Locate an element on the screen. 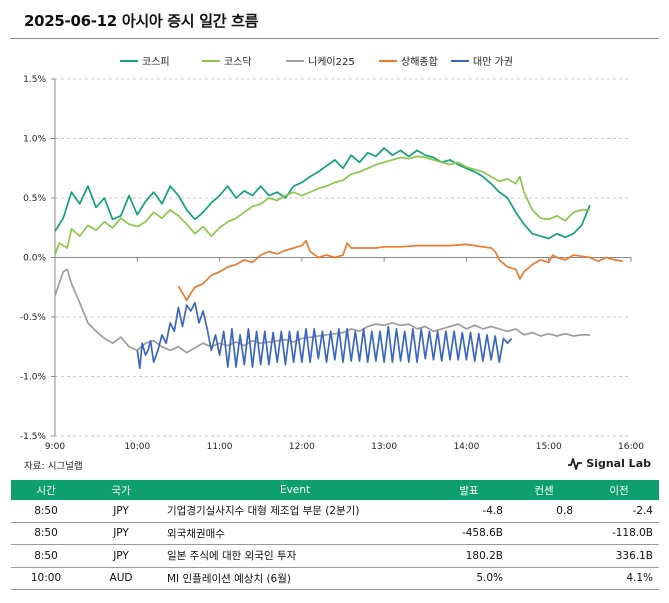 This screenshot has height=603, width=669. cell-actual: -458.6B is located at coordinates (469, 533).